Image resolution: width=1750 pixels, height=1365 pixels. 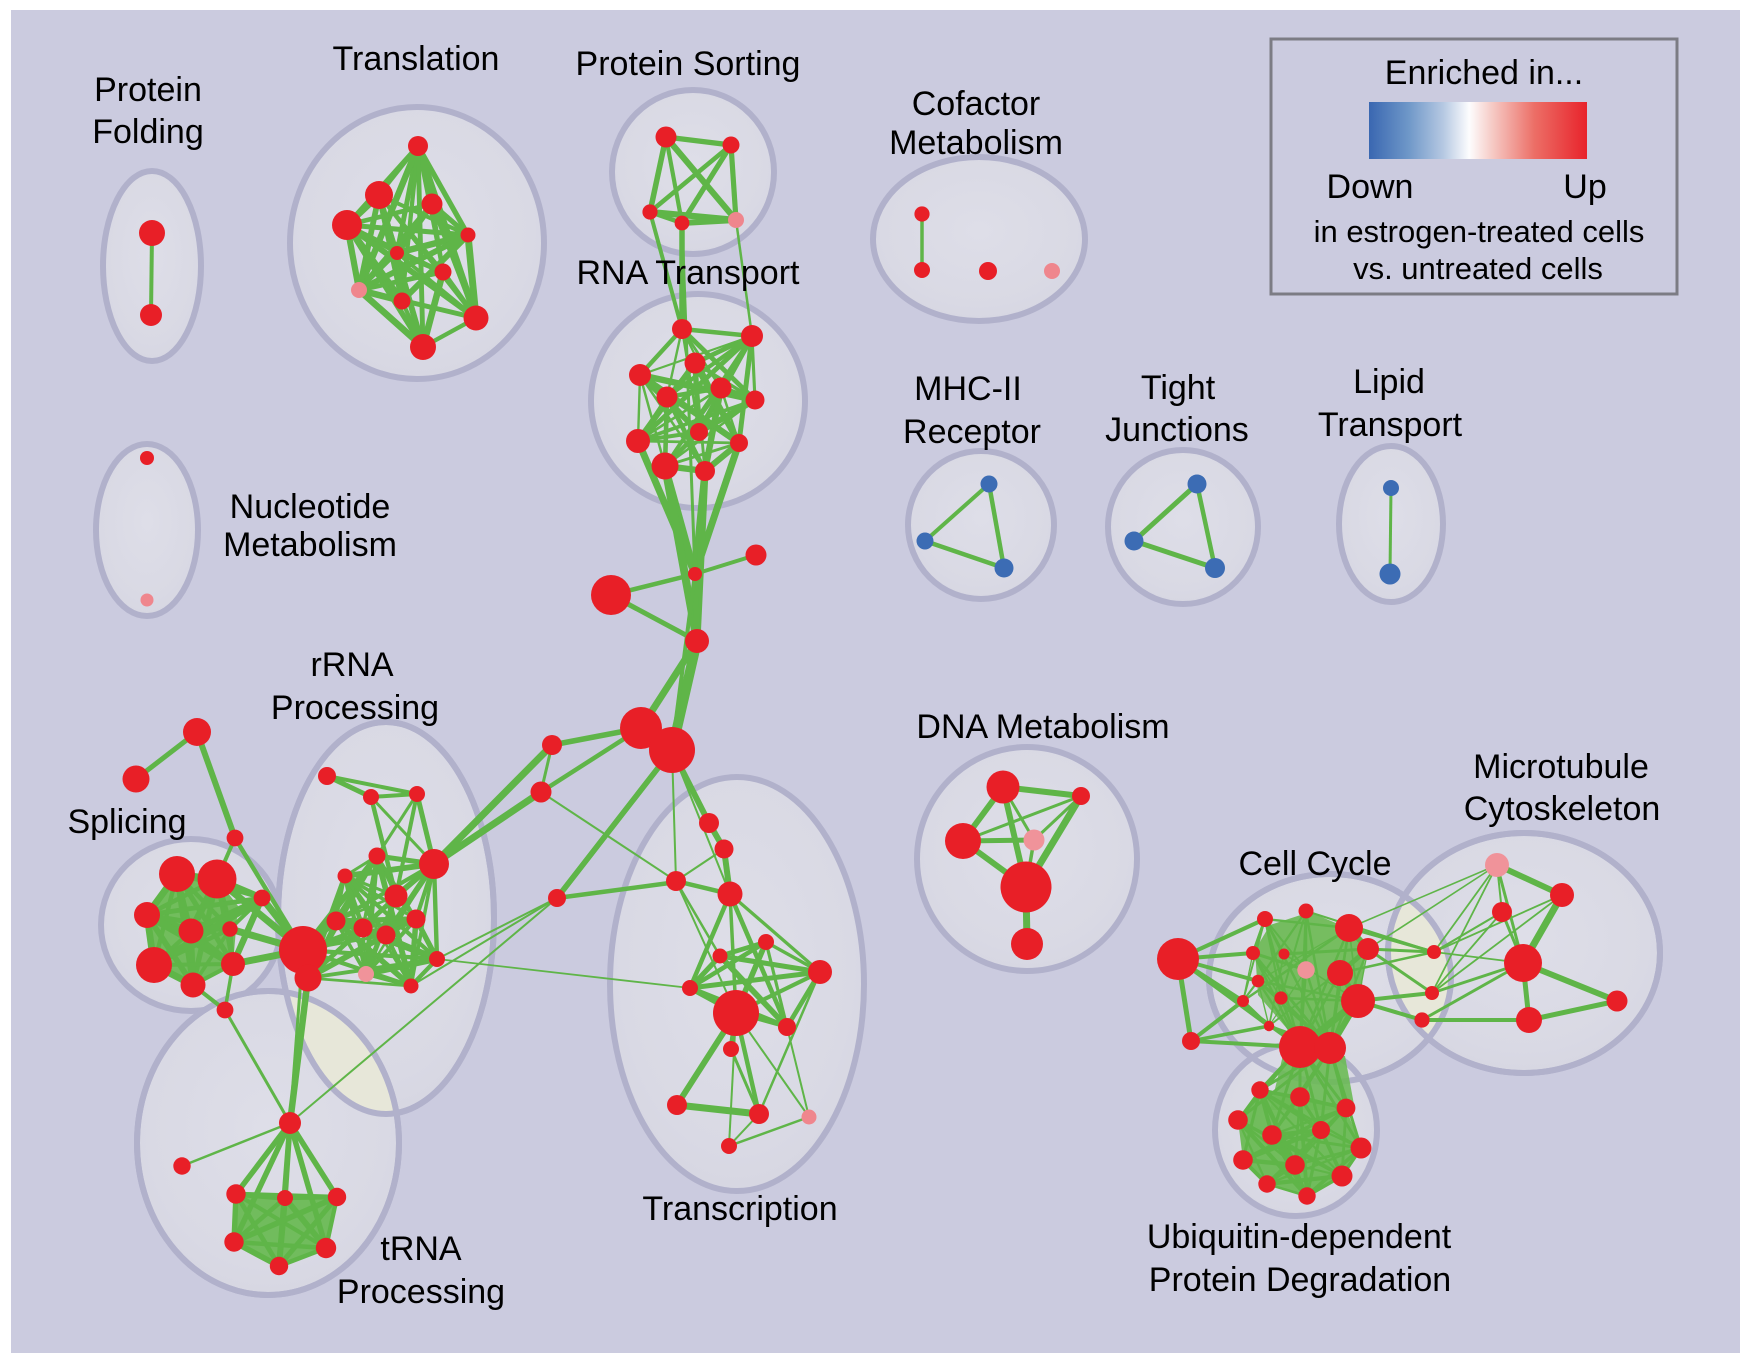 What do you see at coordinates (148, 132) in the screenshot?
I see `svg-text: Folding` at bounding box center [148, 132].